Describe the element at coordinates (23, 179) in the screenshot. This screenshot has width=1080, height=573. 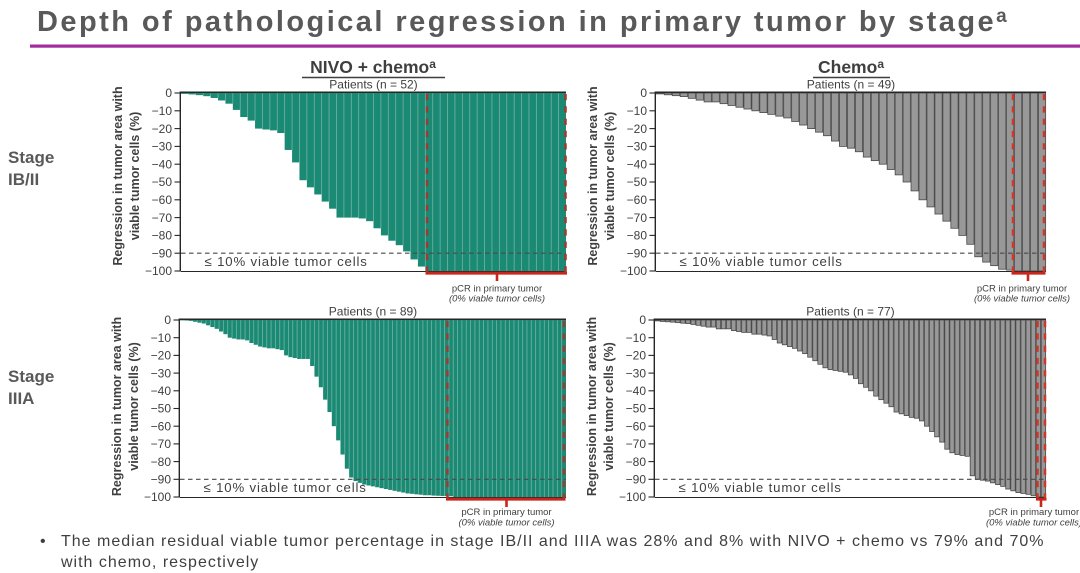
I see `svg-text: IB/II` at that location.